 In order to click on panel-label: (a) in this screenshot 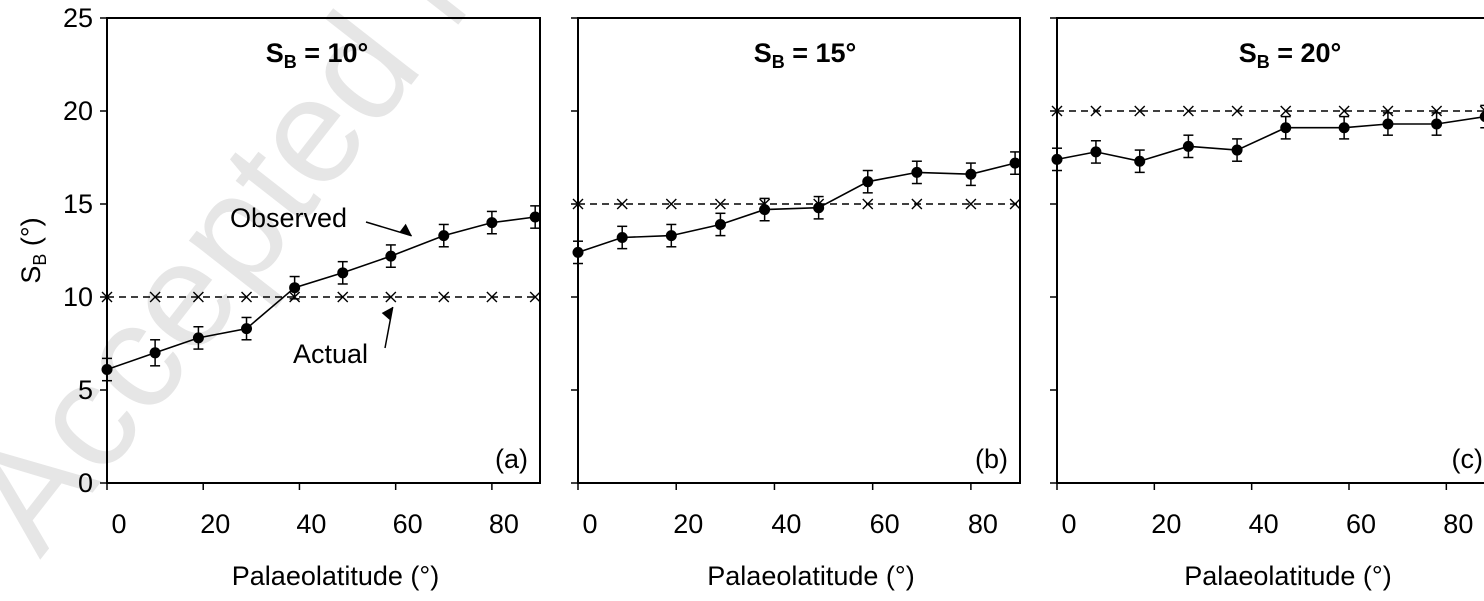, I will do `click(511, 459)`.